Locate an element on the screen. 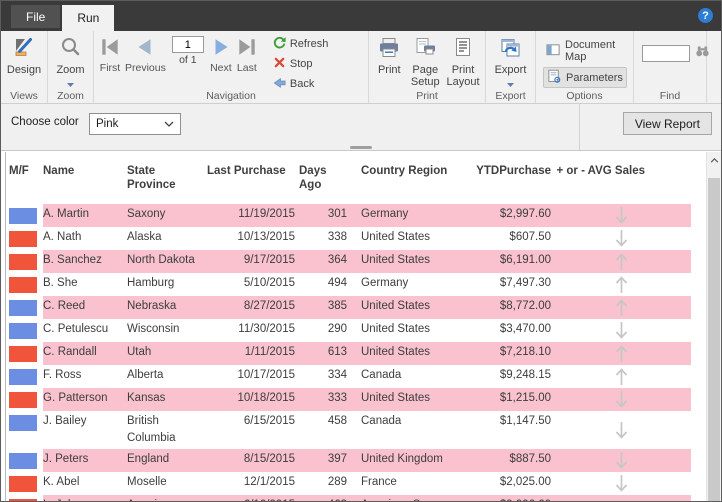  refresh-button: Refresh is located at coordinates (301, 44).